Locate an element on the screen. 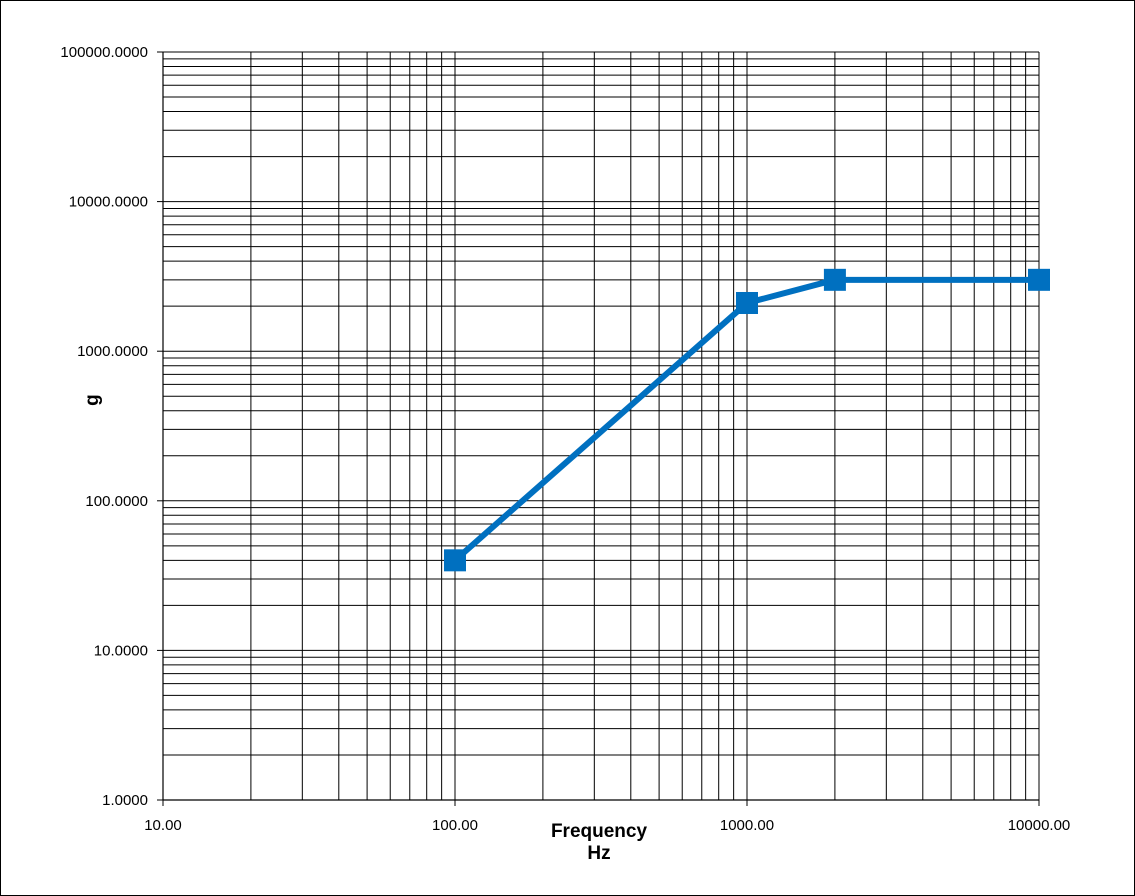  x-axis-title-line-1: Frequency is located at coordinates (599, 831).